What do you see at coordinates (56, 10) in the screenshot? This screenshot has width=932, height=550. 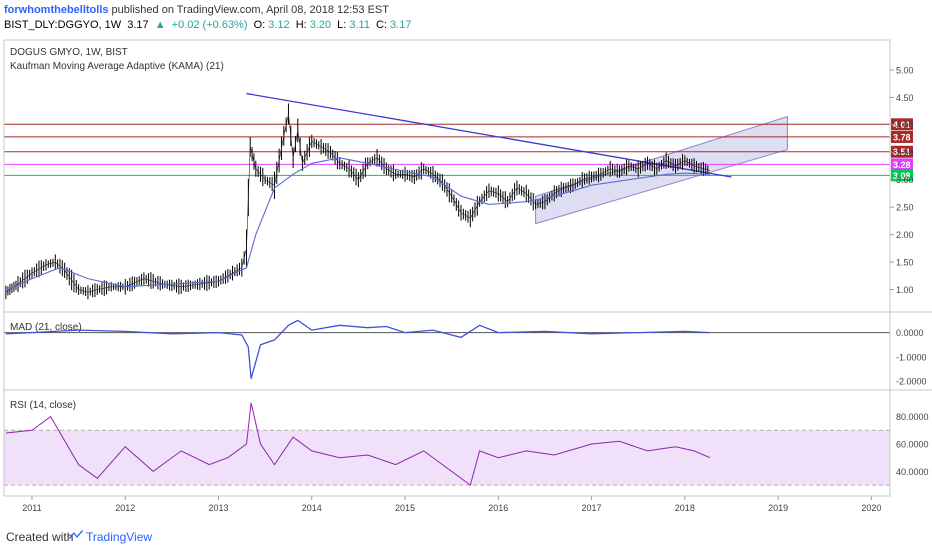 I see `author-link: forwhomthebelltolls` at bounding box center [56, 10].